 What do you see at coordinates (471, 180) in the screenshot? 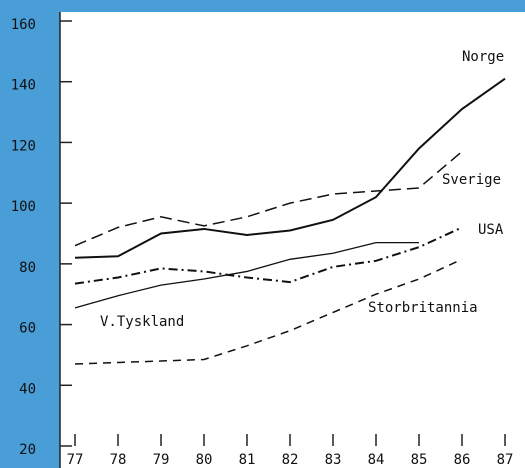
I see `series-label: Sverige` at bounding box center [471, 180].